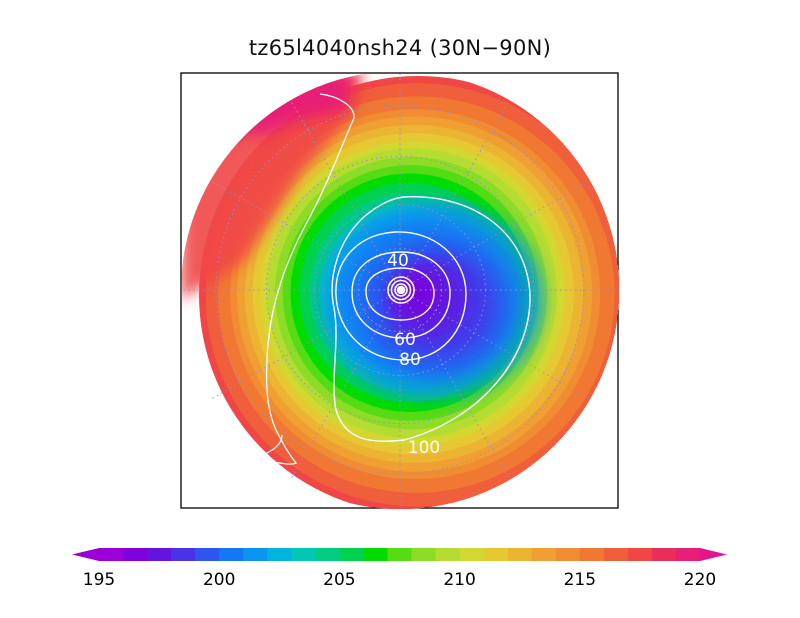 The image size is (800, 618). What do you see at coordinates (85, 554) in the screenshot?
I see `colorbar-low-arrow` at bounding box center [85, 554].